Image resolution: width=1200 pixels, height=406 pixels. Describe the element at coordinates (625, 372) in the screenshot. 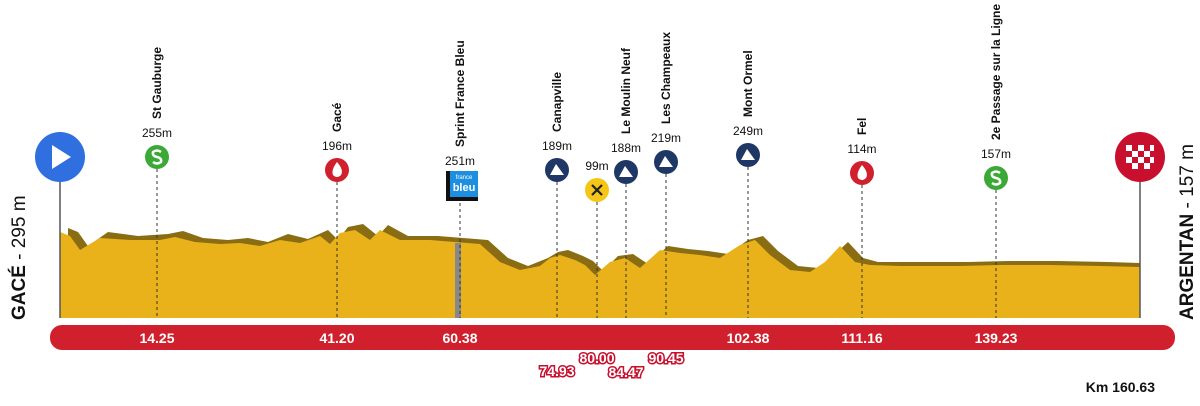

I see `waypoint-km: 84.47` at that location.